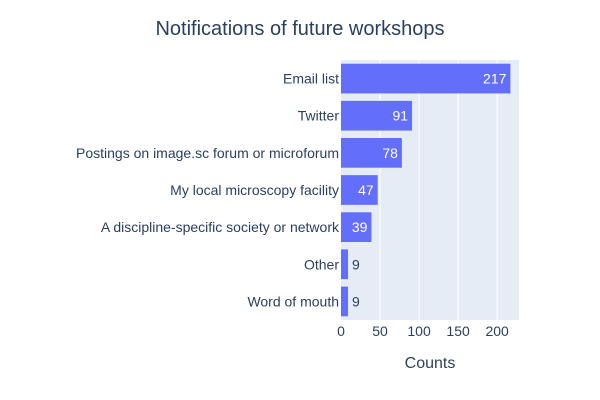 This screenshot has height=400, width=600. What do you see at coordinates (341, 331) in the screenshot?
I see `x-tick-label: 0` at bounding box center [341, 331].